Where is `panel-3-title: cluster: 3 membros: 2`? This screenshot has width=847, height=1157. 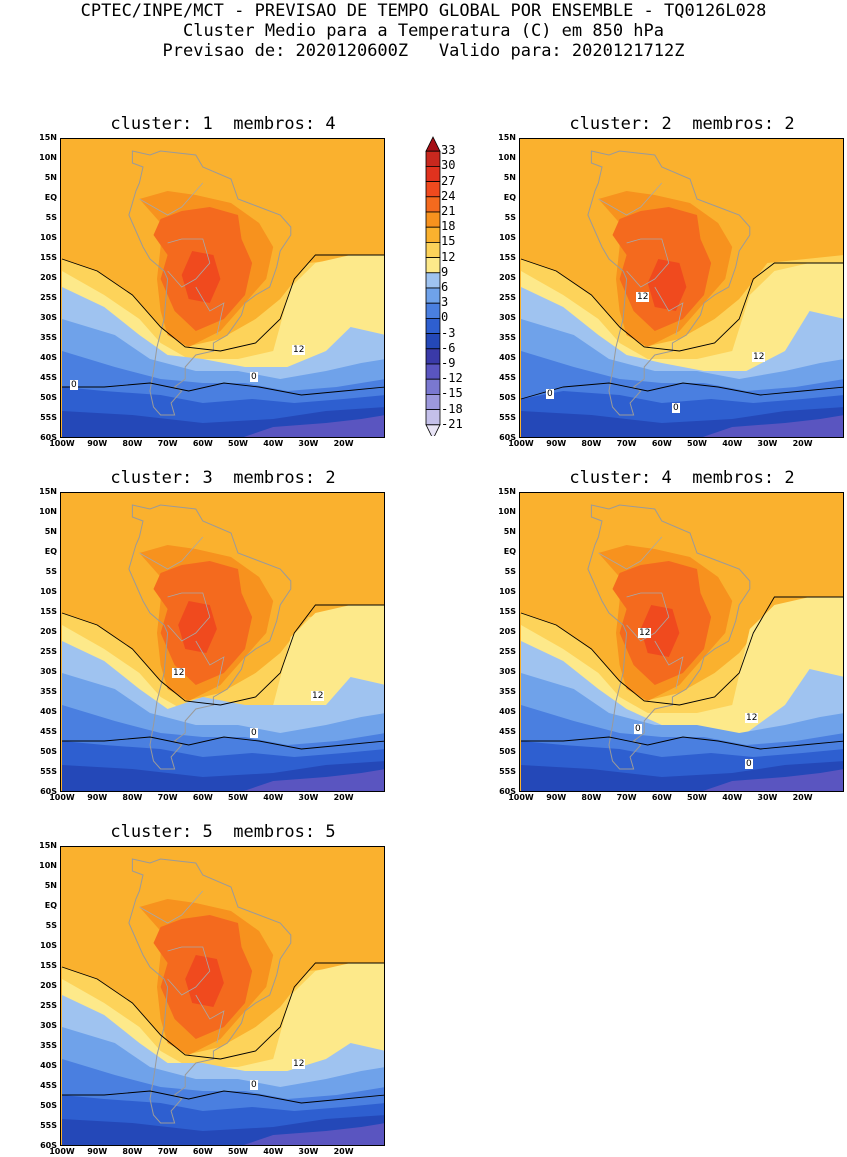
panel-3-title: cluster: 3 membros: 2 is located at coordinates (223, 478).